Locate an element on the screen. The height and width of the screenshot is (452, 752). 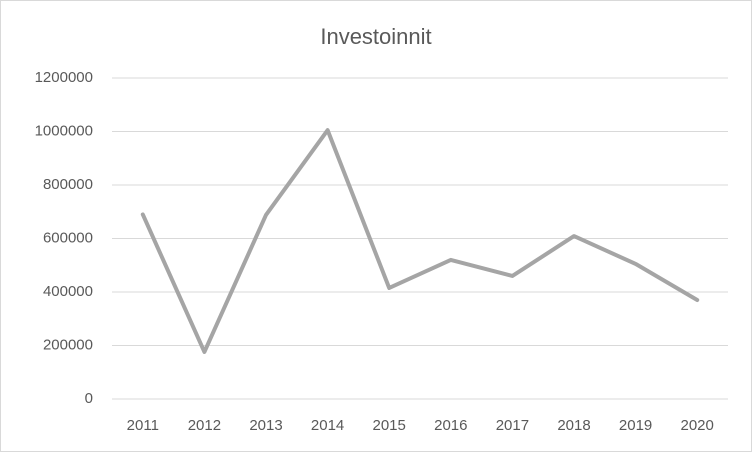
x-tick-label: 2016 is located at coordinates (450, 425).